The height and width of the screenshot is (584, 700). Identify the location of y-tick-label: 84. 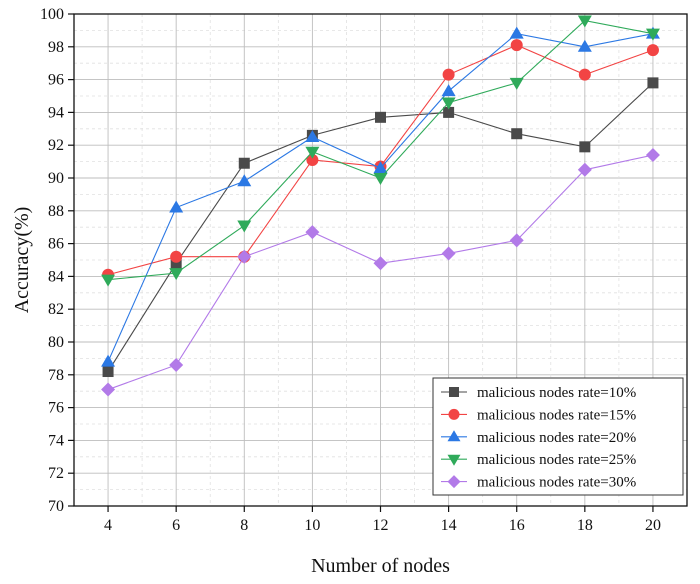
(56, 276).